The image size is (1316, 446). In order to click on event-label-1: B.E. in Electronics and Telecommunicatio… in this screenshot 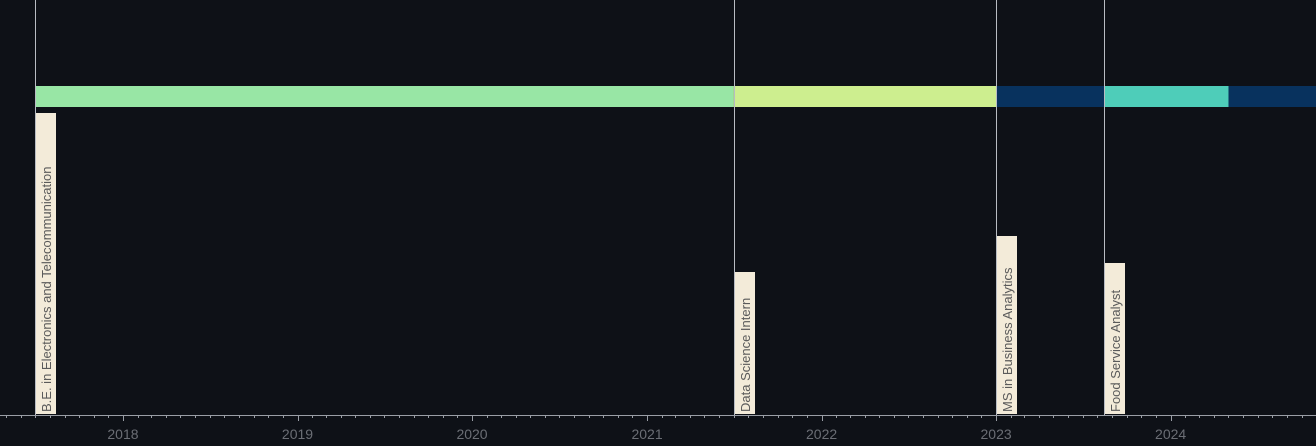, I will do `click(46, 263)`.